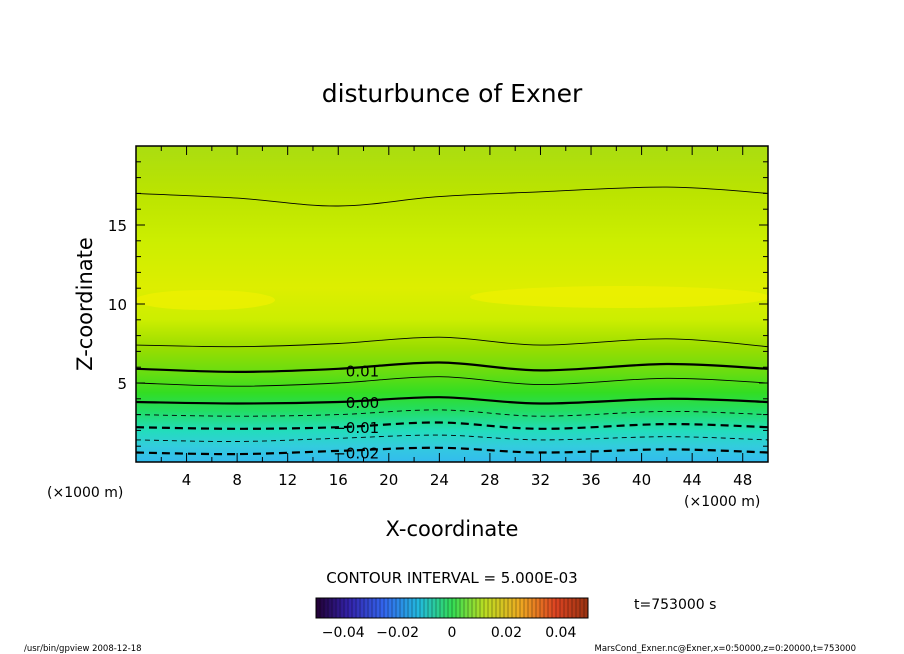 This screenshot has width=904, height=654. I want to click on x-tick-label-3: 16, so click(338, 480).